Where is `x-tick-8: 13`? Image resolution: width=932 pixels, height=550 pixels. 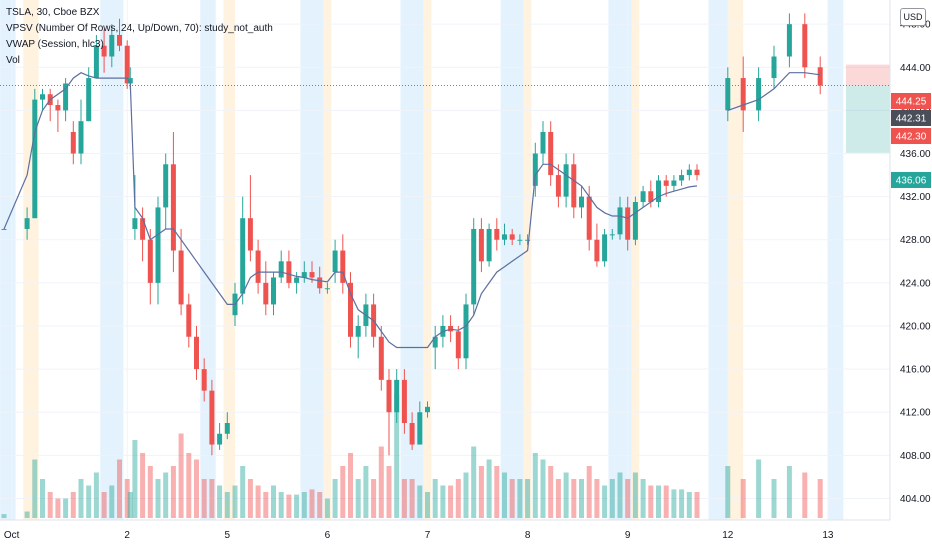
x-tick-8: 13 is located at coordinates (828, 535).